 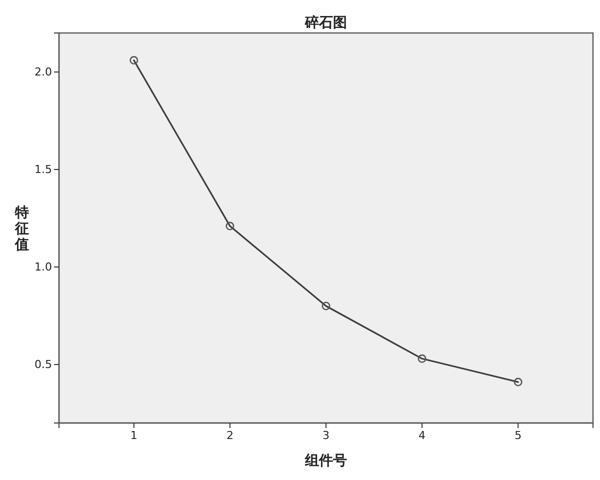 I want to click on x-tick-label: 3, so click(x=326, y=435).